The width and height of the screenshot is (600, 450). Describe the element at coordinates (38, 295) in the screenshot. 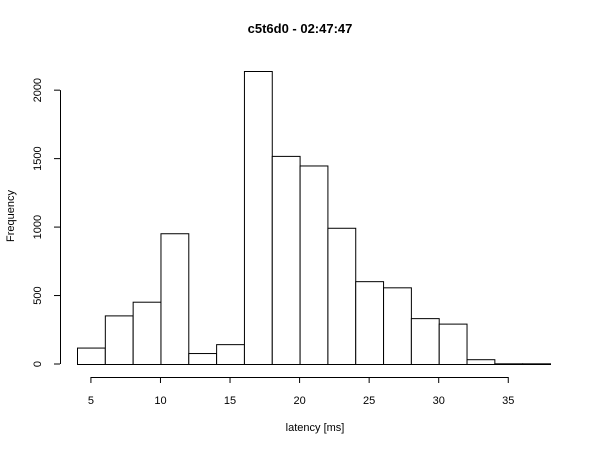

I see `y-tick-label: 500` at that location.